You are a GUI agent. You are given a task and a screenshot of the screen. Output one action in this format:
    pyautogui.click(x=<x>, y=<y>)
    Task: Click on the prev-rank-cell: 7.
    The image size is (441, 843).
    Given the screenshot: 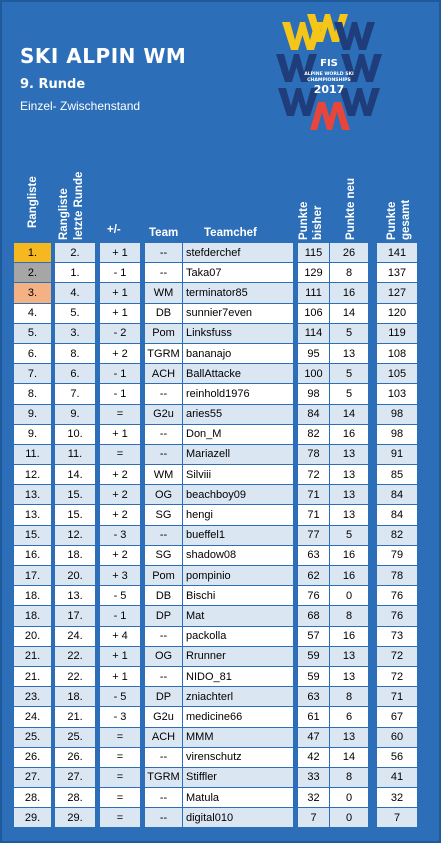 What is the action you would take?
    pyautogui.click(x=75, y=394)
    